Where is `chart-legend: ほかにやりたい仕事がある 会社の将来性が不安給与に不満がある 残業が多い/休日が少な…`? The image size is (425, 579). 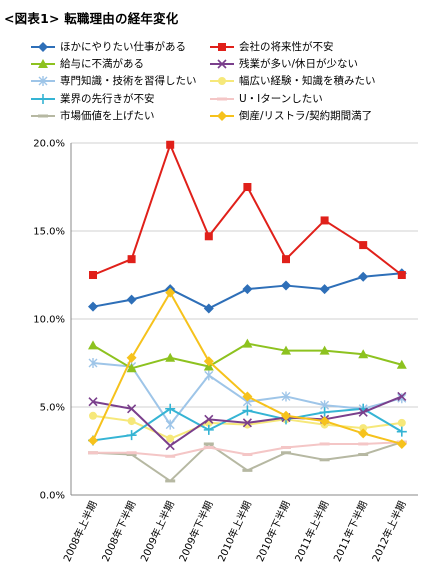 chart-legend: ほかにやりたい仕事がある 会社の将来性が不安給与に不満がある 残業が多い/休日が少な… is located at coordinates (227, 84).